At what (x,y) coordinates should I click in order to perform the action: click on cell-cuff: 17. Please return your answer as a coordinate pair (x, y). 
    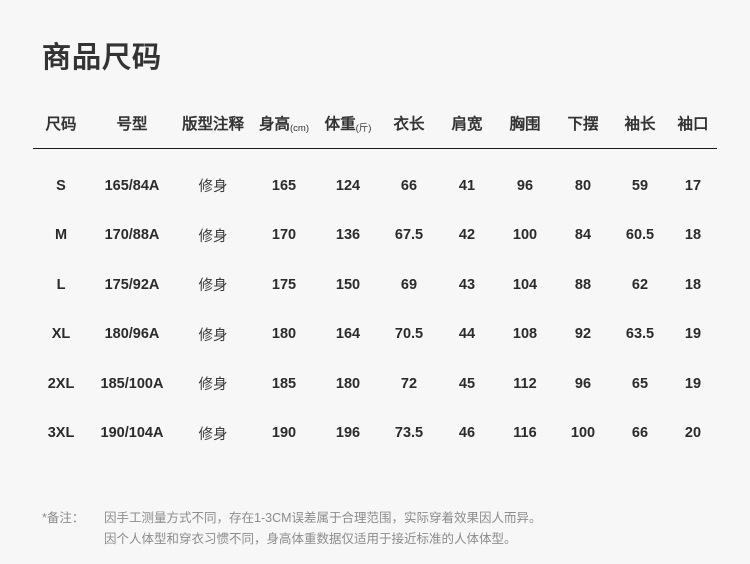
    Looking at the image, I should click on (693, 185).